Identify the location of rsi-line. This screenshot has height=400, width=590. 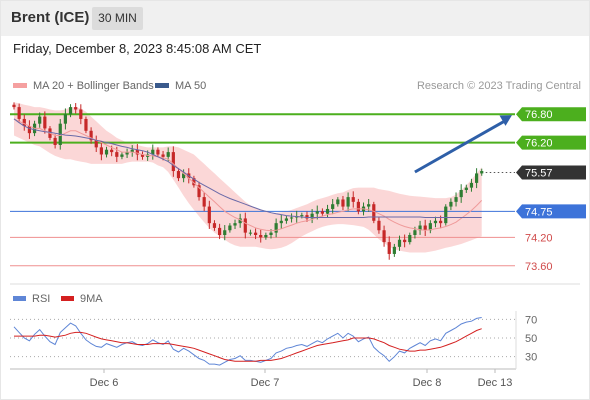
(247, 341).